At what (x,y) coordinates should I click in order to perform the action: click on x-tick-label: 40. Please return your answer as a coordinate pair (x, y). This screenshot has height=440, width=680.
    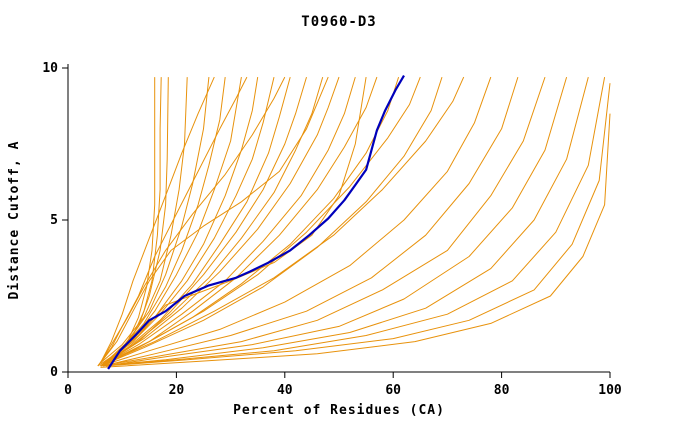
    Looking at the image, I should click on (285, 390).